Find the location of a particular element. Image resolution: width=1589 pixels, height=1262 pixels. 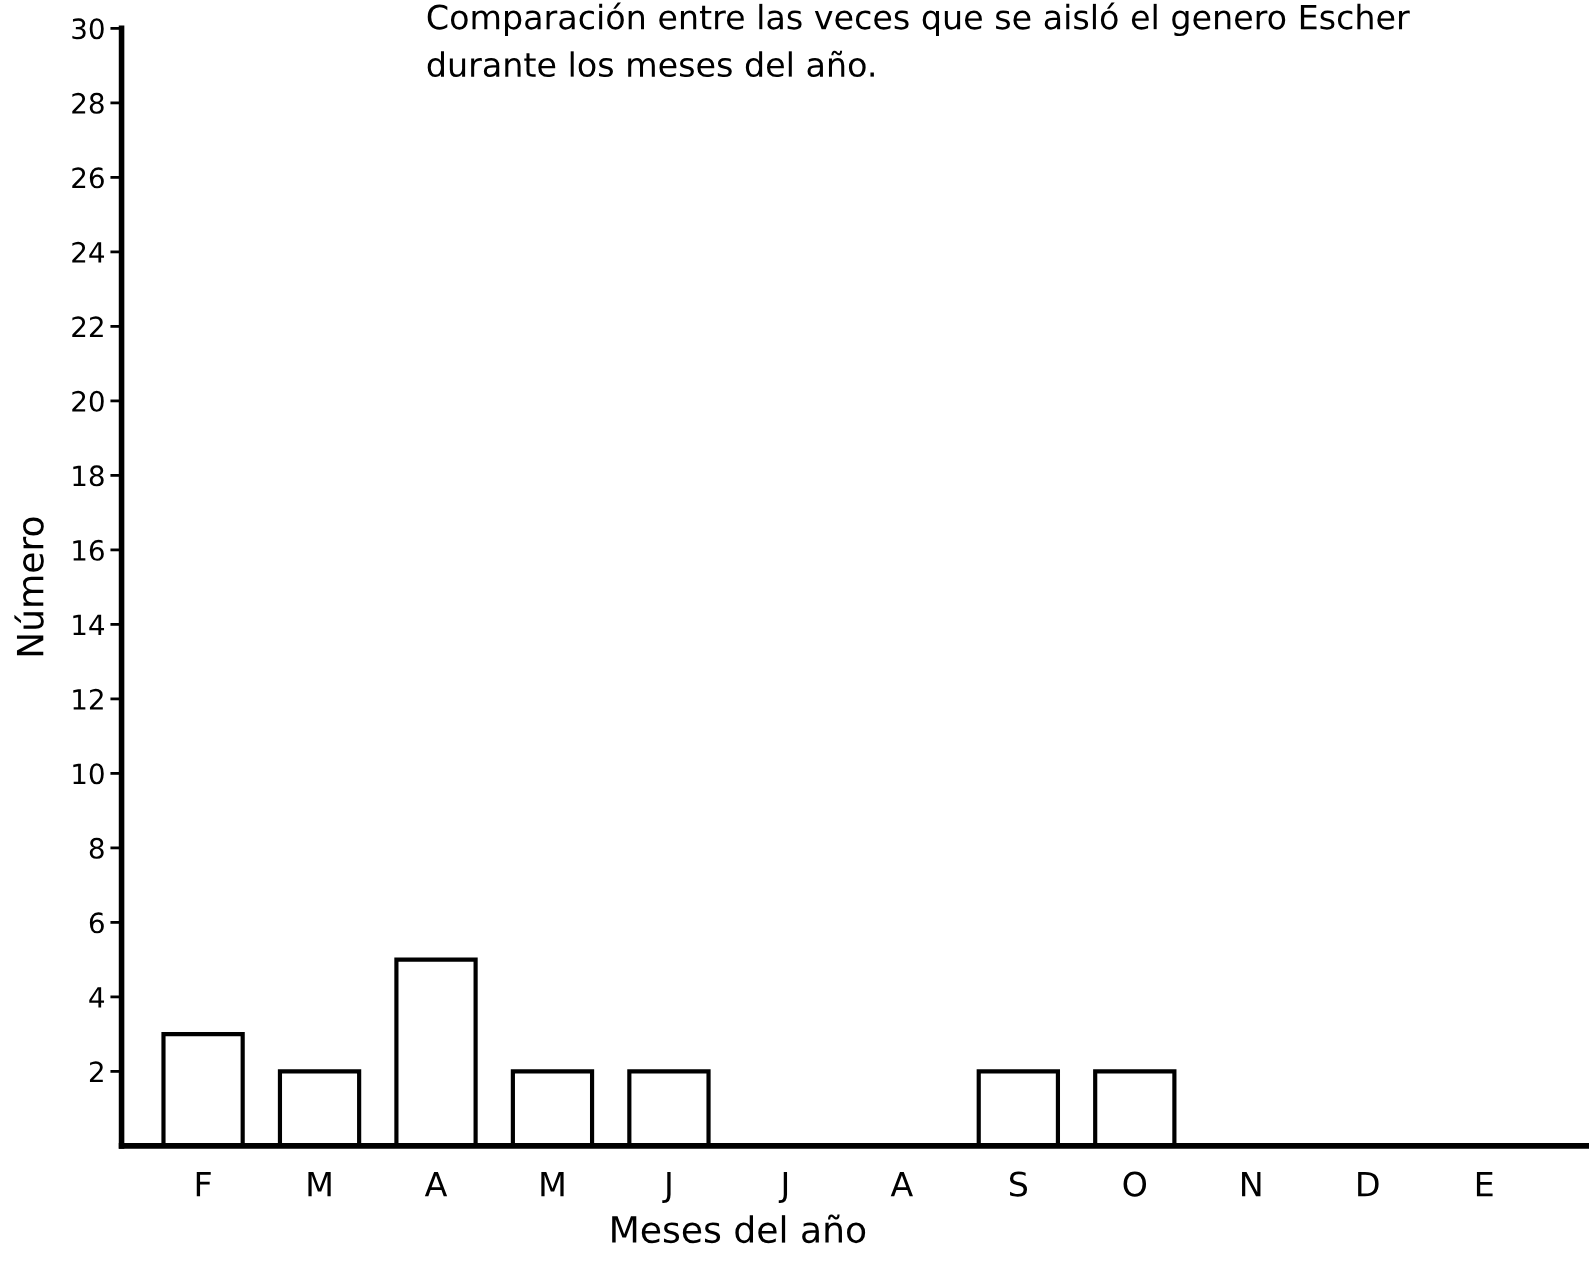

x-tick-label: O is located at coordinates (1135, 1184).